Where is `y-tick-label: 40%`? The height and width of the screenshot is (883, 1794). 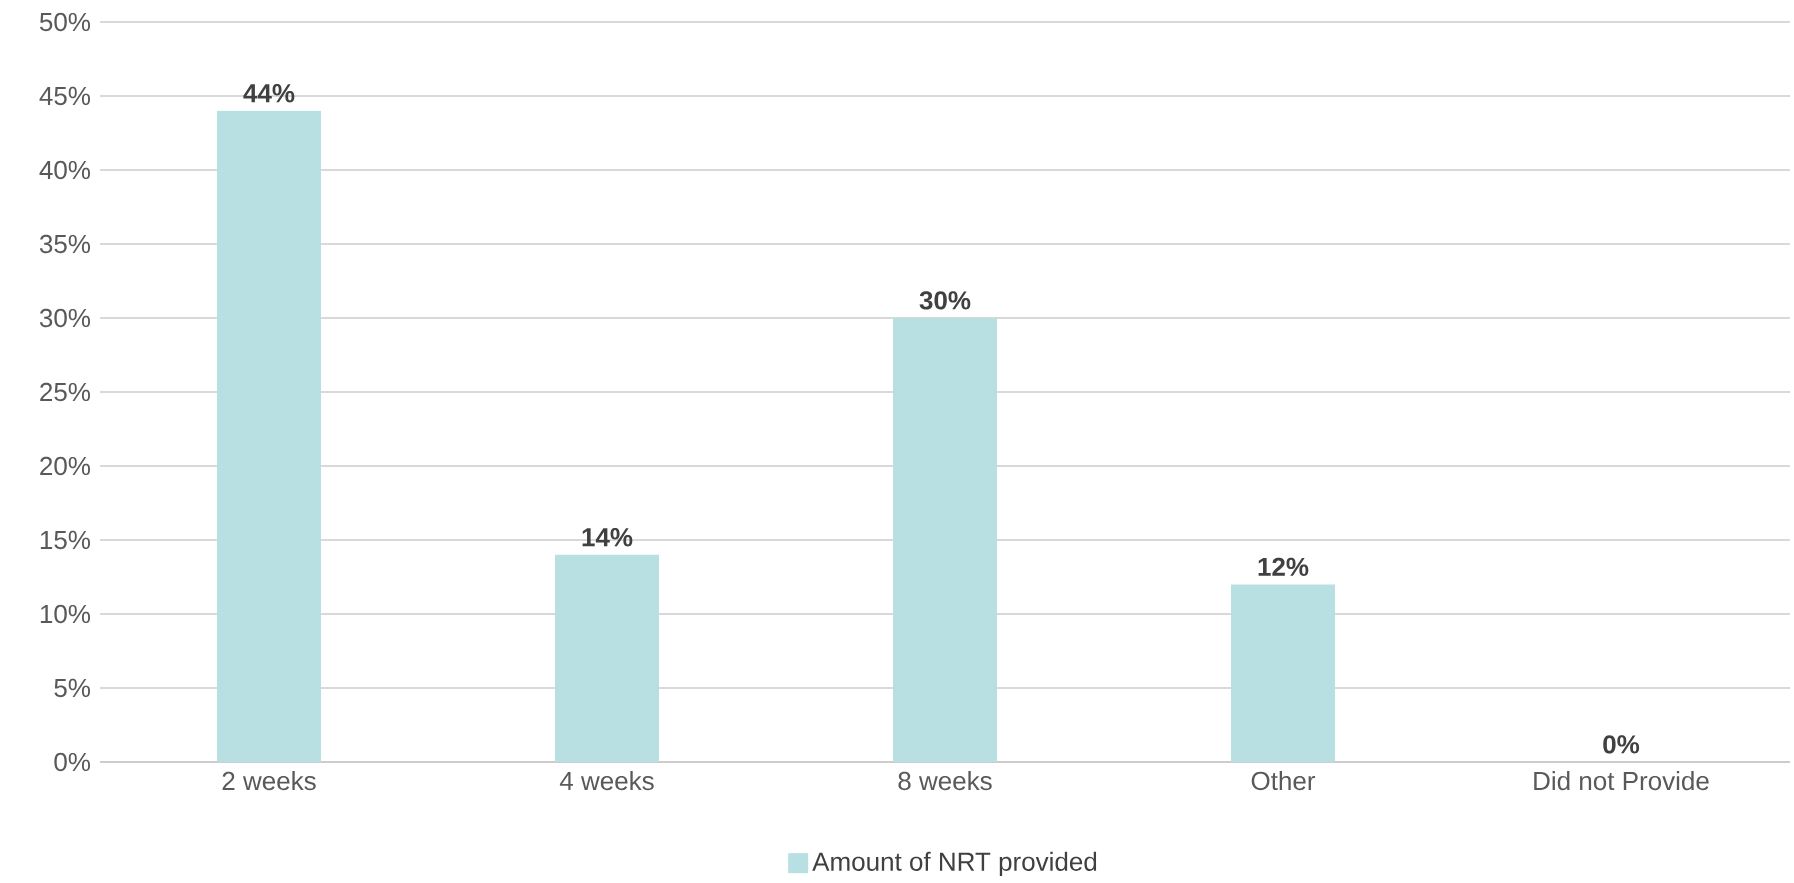
y-tick-label: 40% is located at coordinates (65, 170).